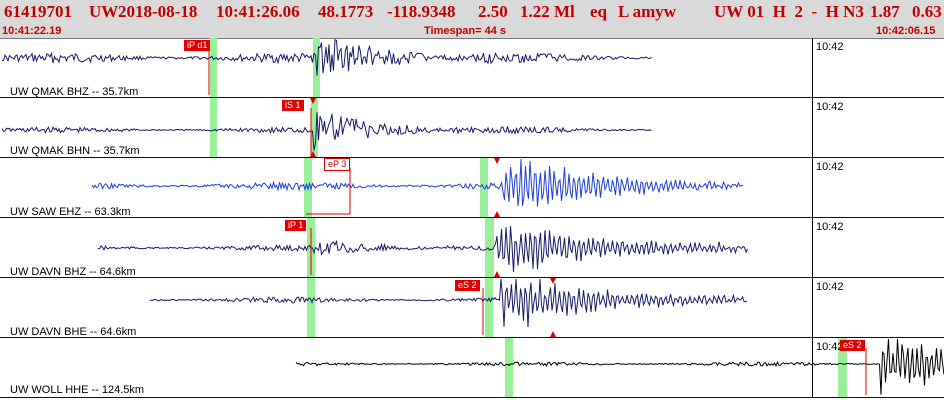 This screenshot has height=400, width=944. What do you see at coordinates (293, 105) in the screenshot?
I see `phase-pick-label: iS 1` at bounding box center [293, 105].